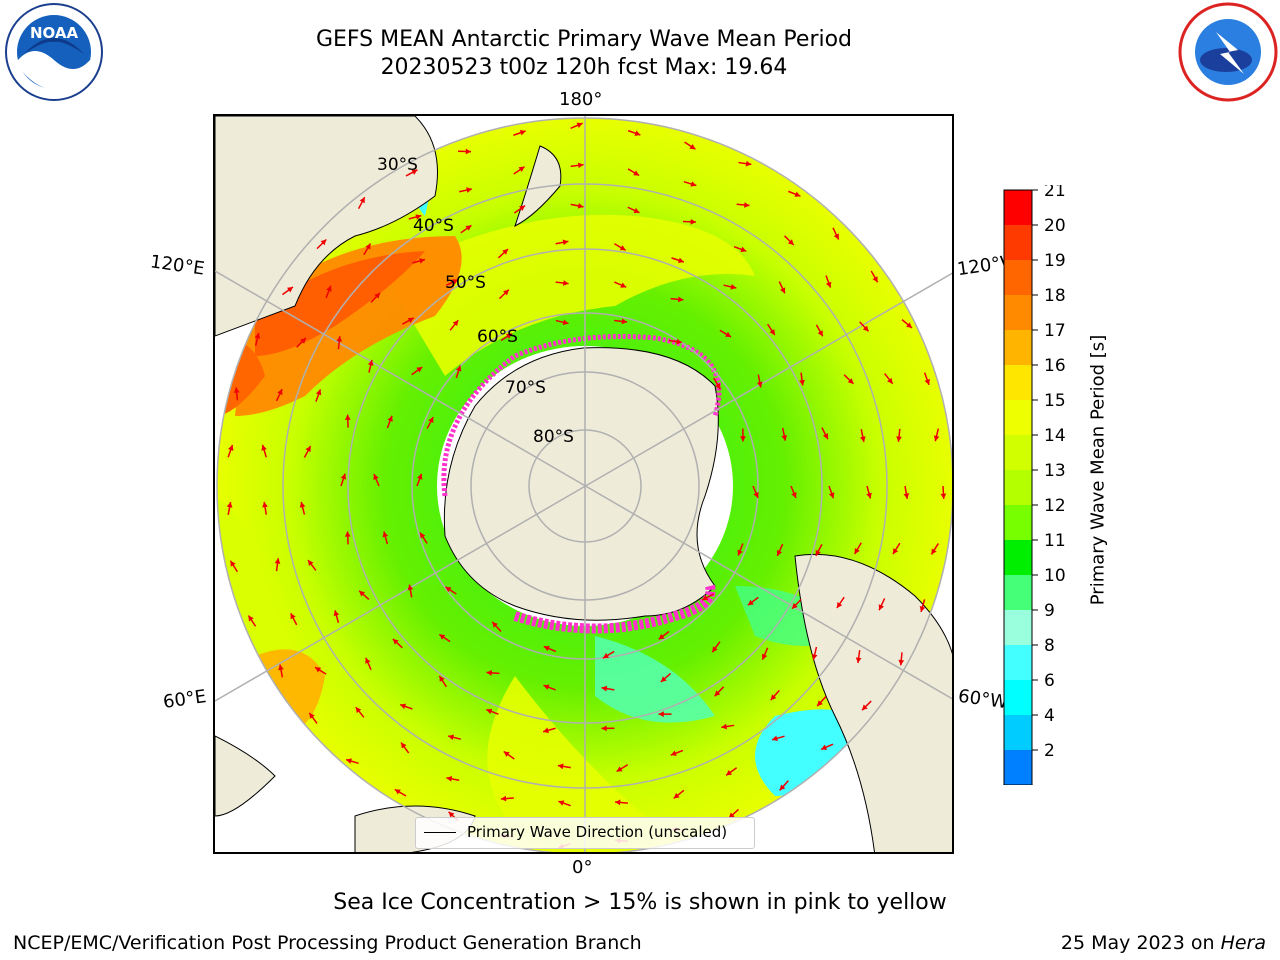 The width and height of the screenshot is (1280, 960). Describe the element at coordinates (1055, 576) in the screenshot. I see `colorbar-tick-label: 10` at that location.